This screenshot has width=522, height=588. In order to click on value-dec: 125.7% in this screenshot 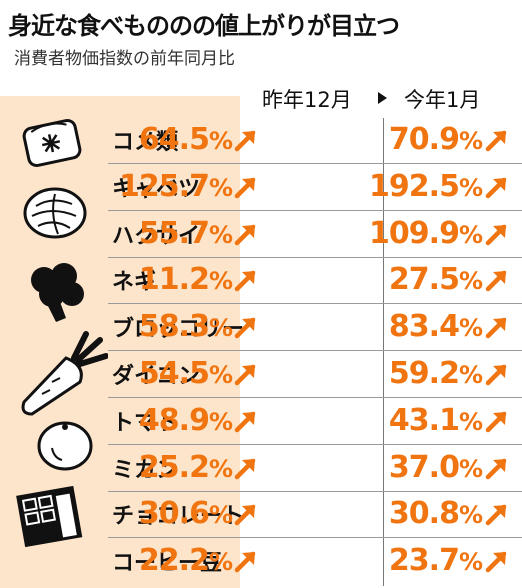, I will do `click(176, 187)`.